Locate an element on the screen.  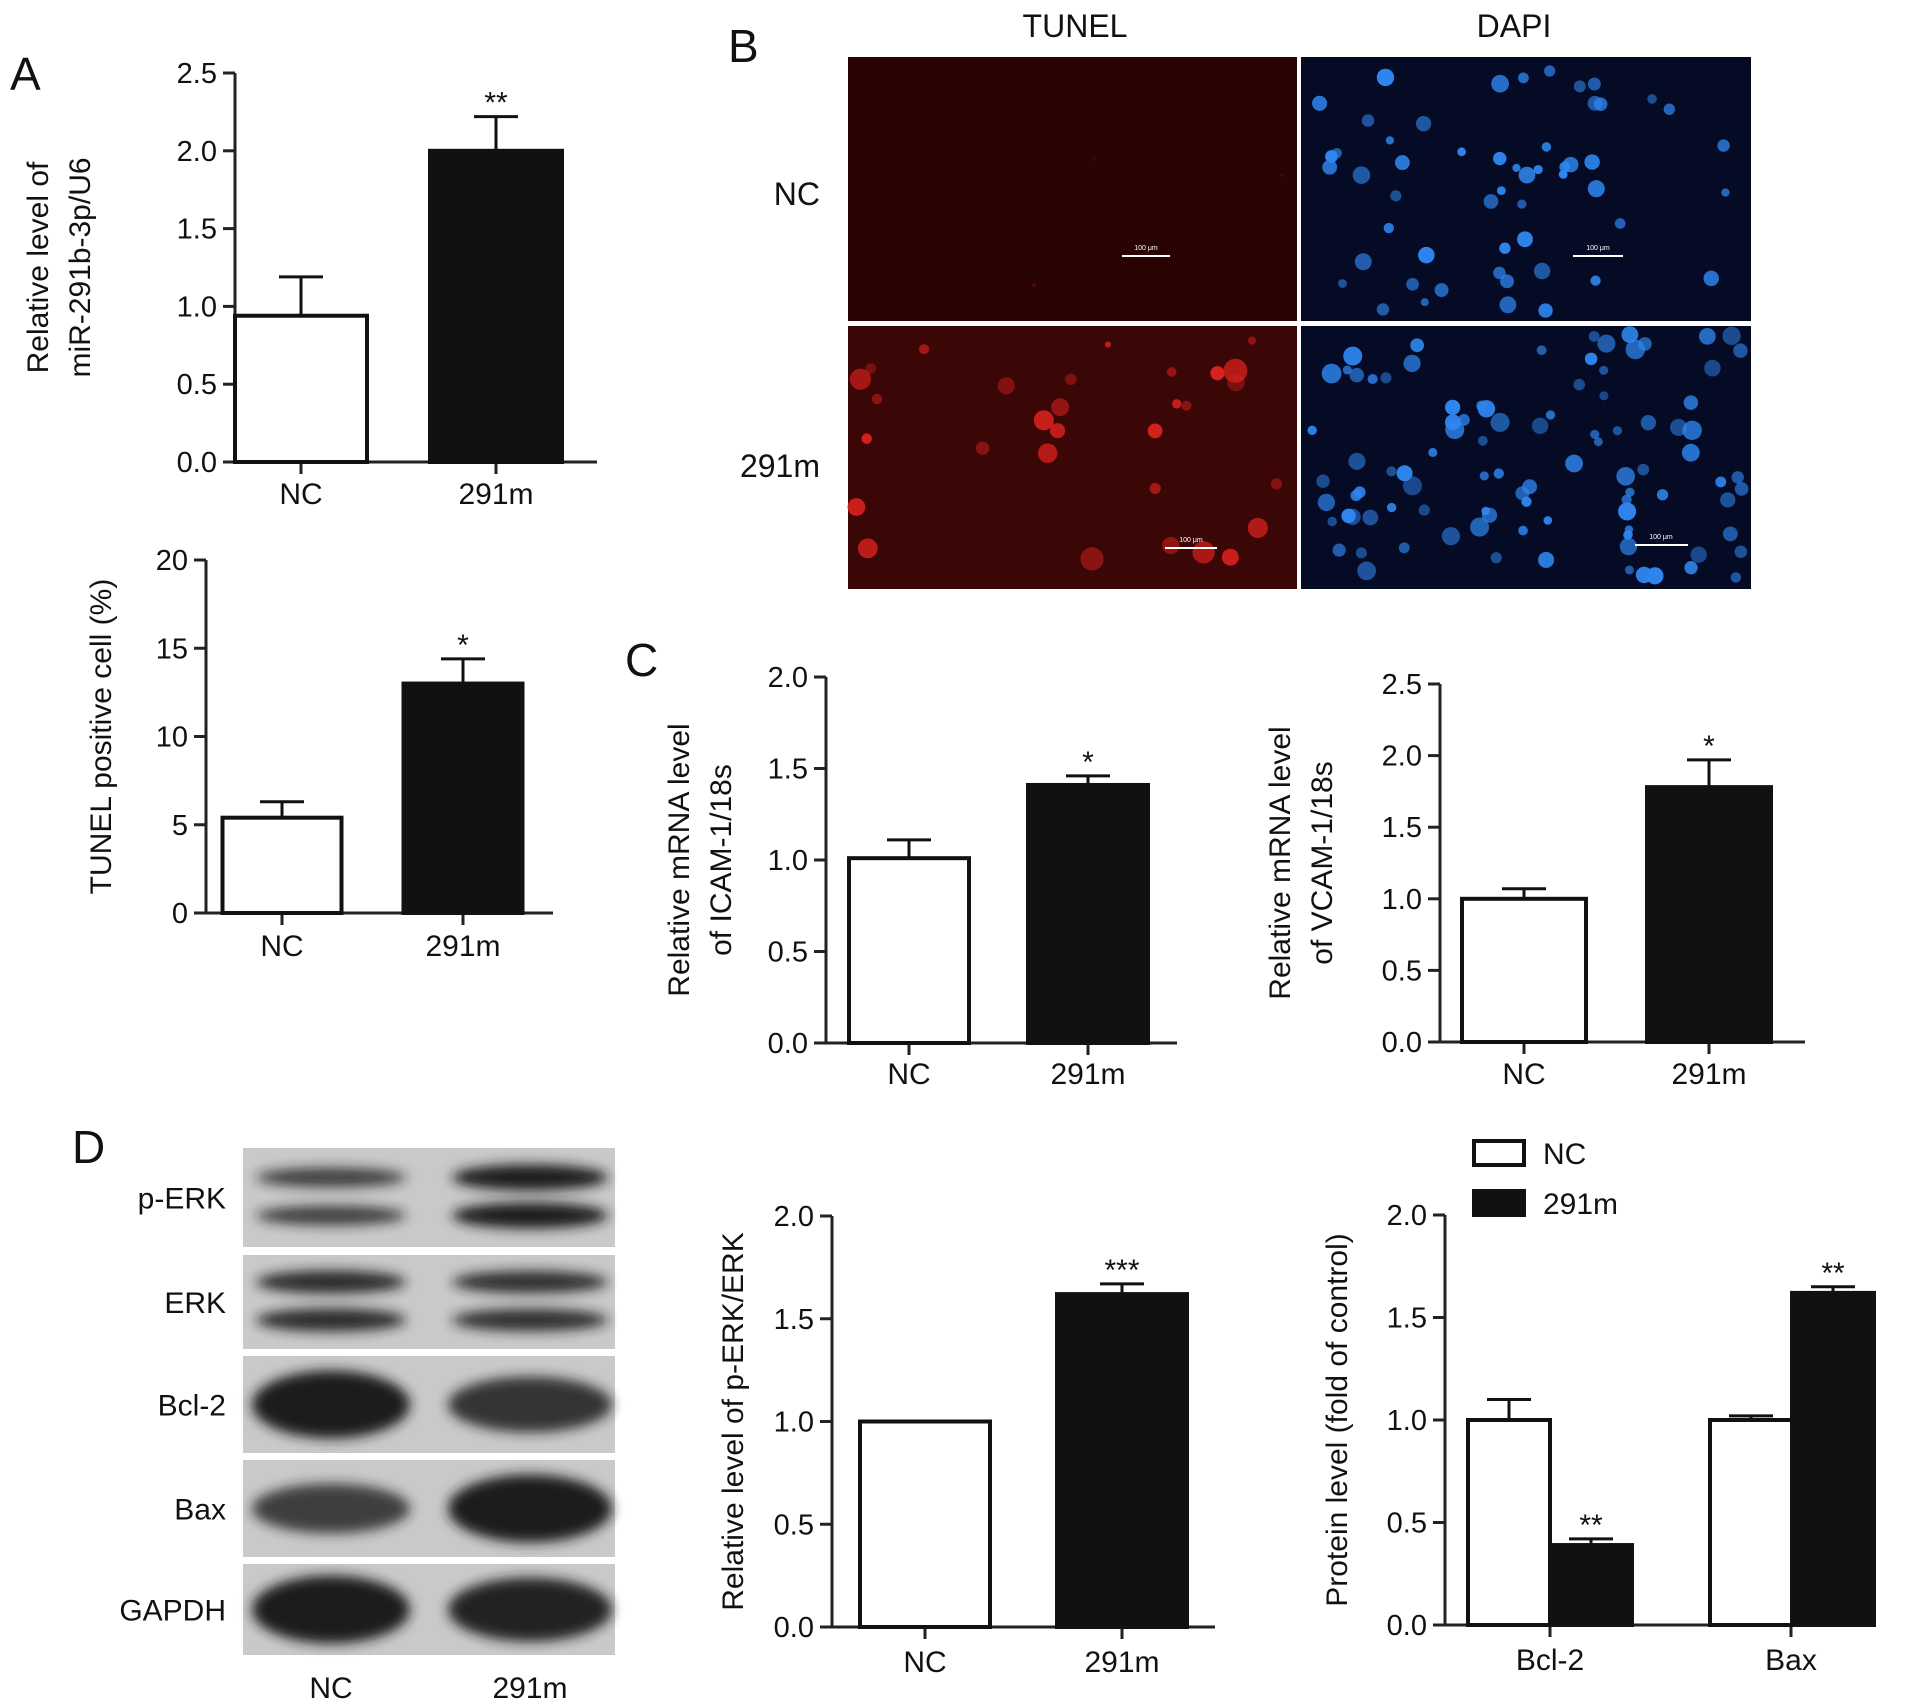
y-tick-label: 2.5 is located at coordinates (1402, 685).